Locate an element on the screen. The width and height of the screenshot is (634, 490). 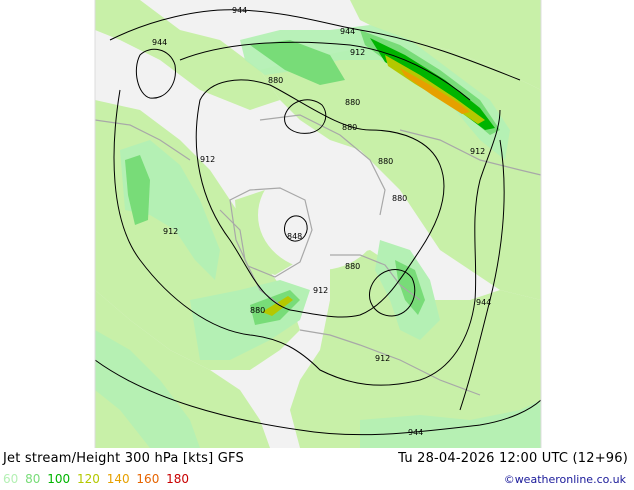
legend-item-80: 80 is located at coordinates (33, 479).